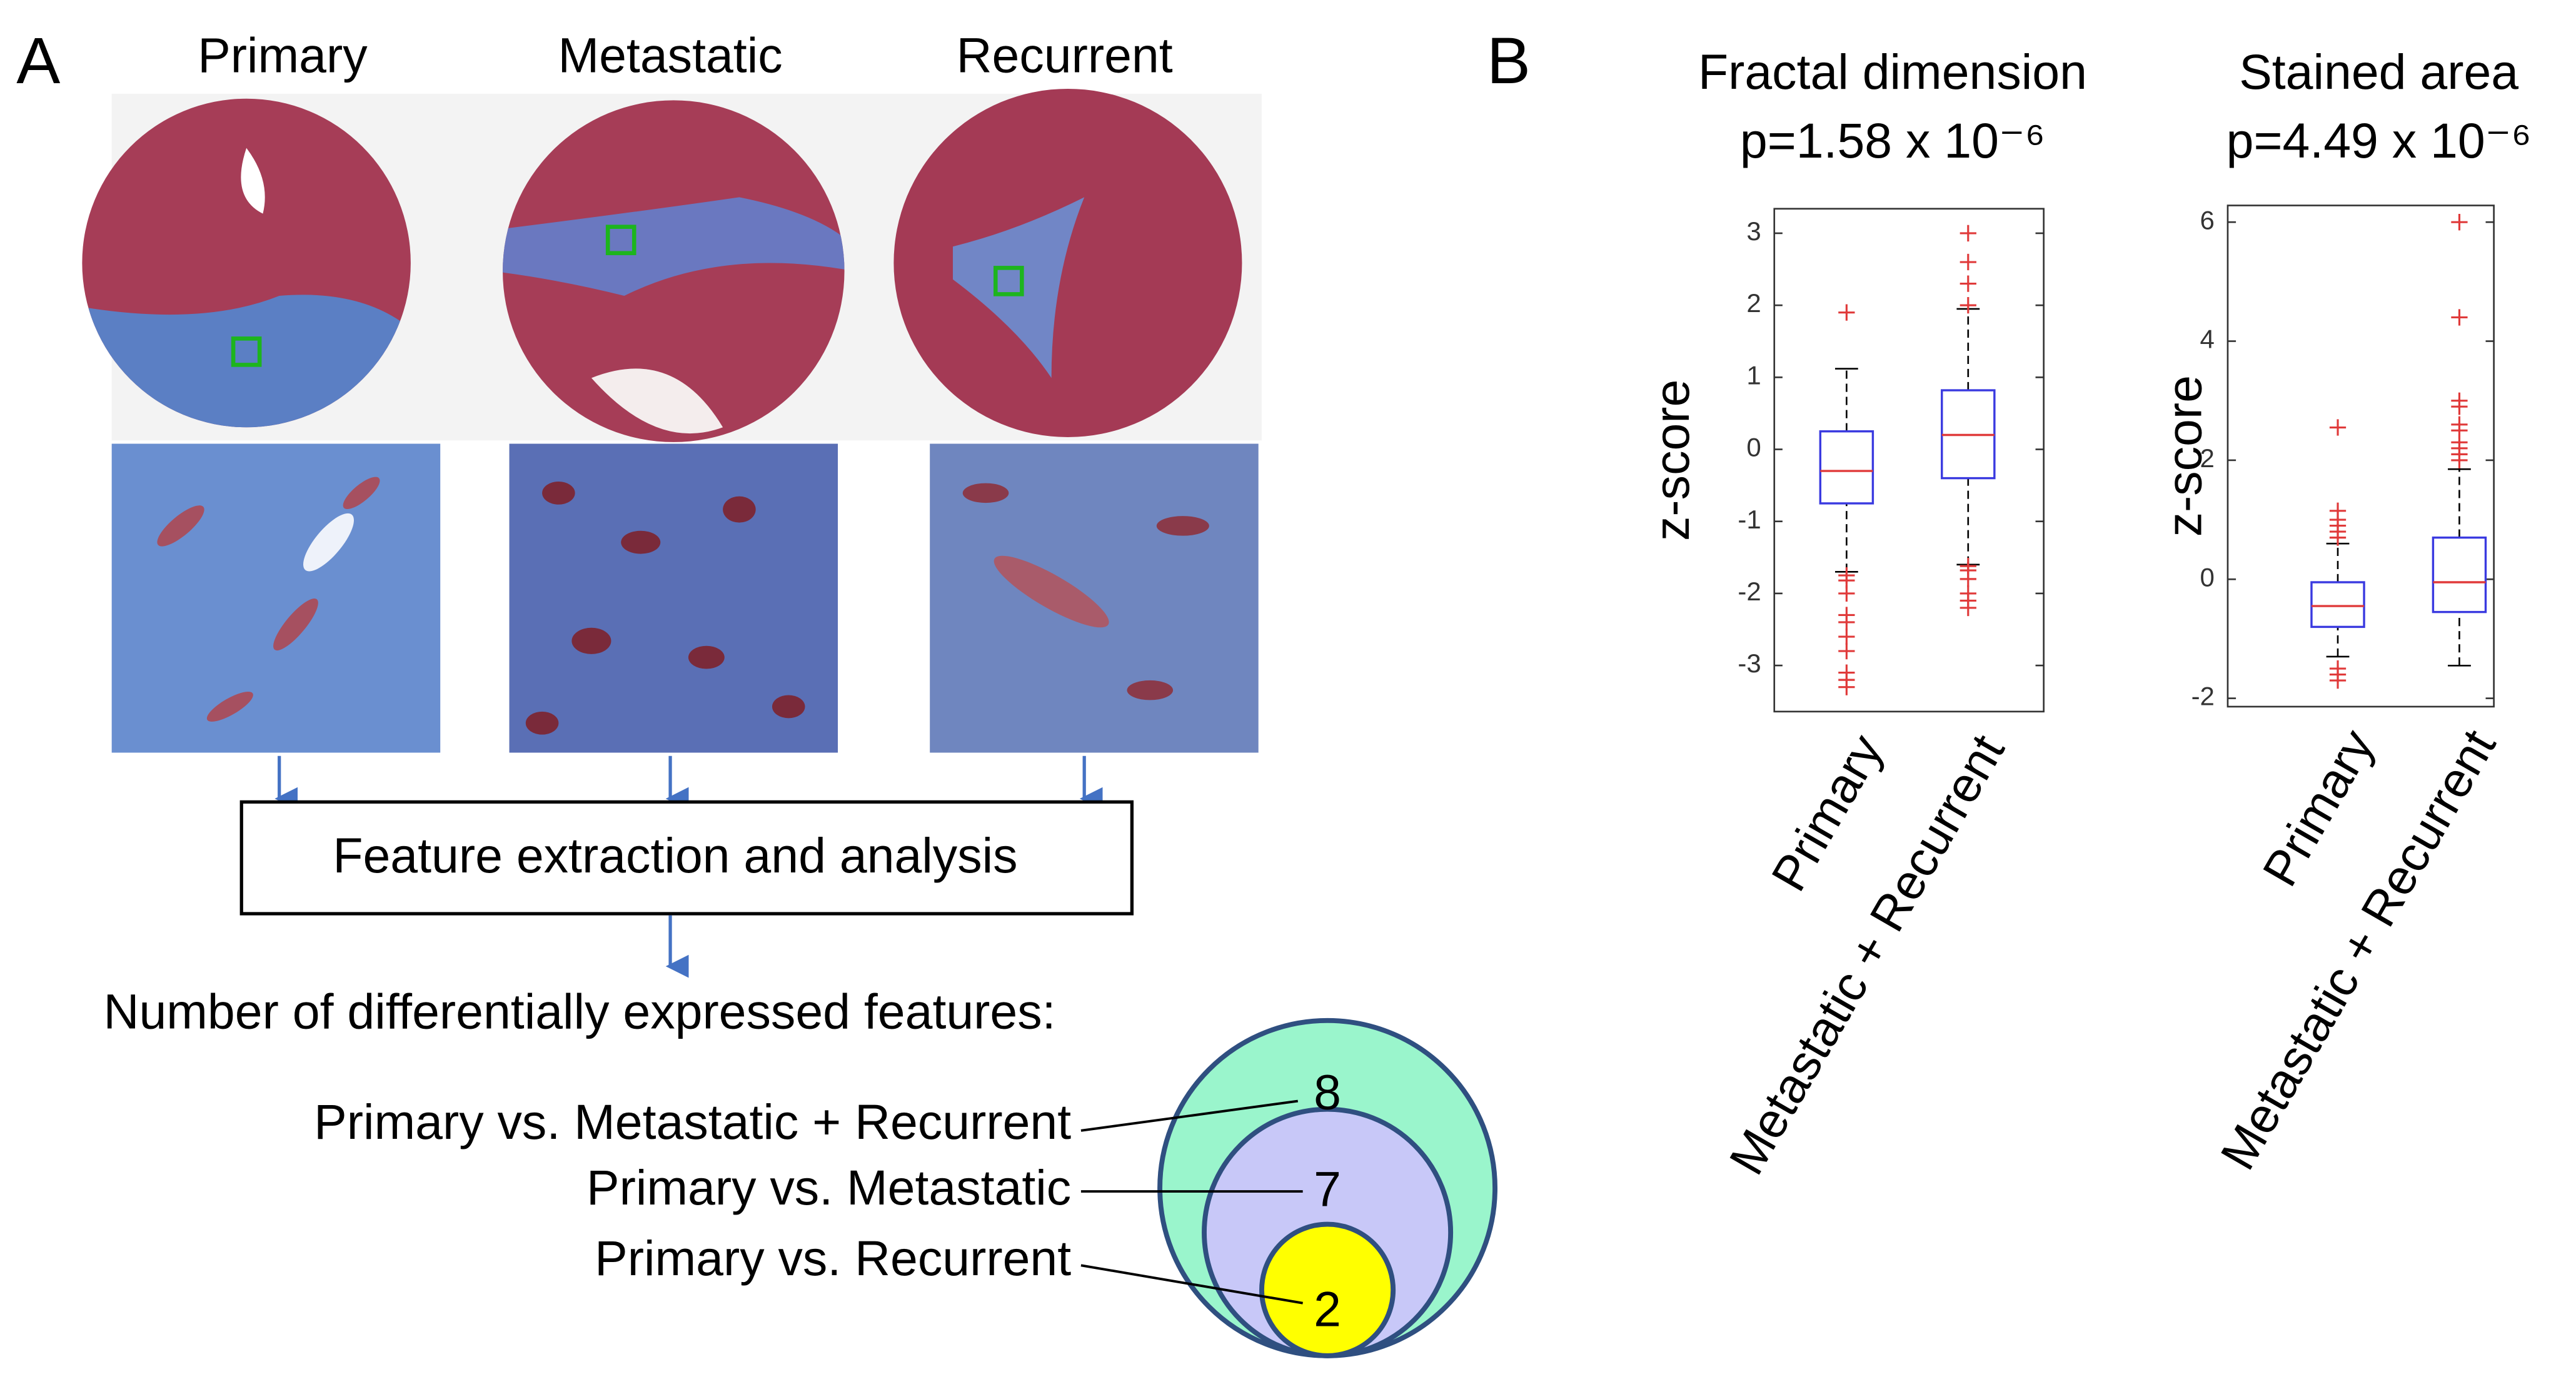 This screenshot has height=1399, width=2576. What do you see at coordinates (2207, 339) in the screenshot?
I see `y-tick-label: 4` at bounding box center [2207, 339].